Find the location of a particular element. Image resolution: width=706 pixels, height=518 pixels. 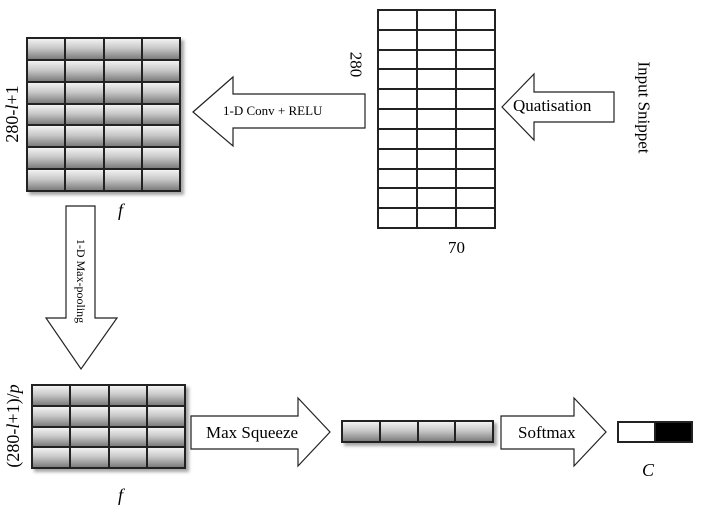

conv-output-grid is located at coordinates (103, 114).